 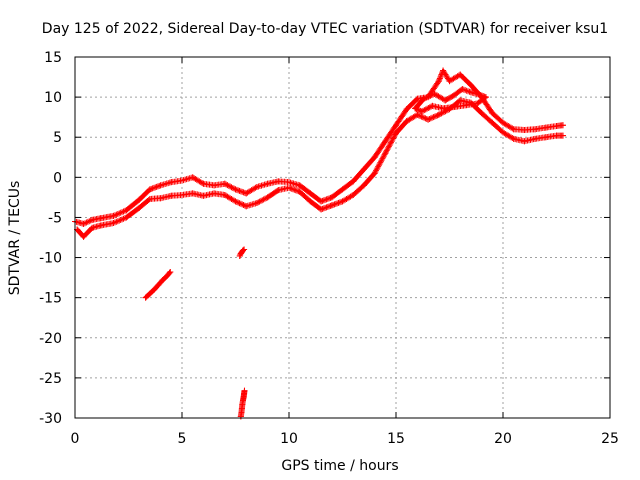 I want to click on y-tick-label: -20, so click(x=50, y=339).